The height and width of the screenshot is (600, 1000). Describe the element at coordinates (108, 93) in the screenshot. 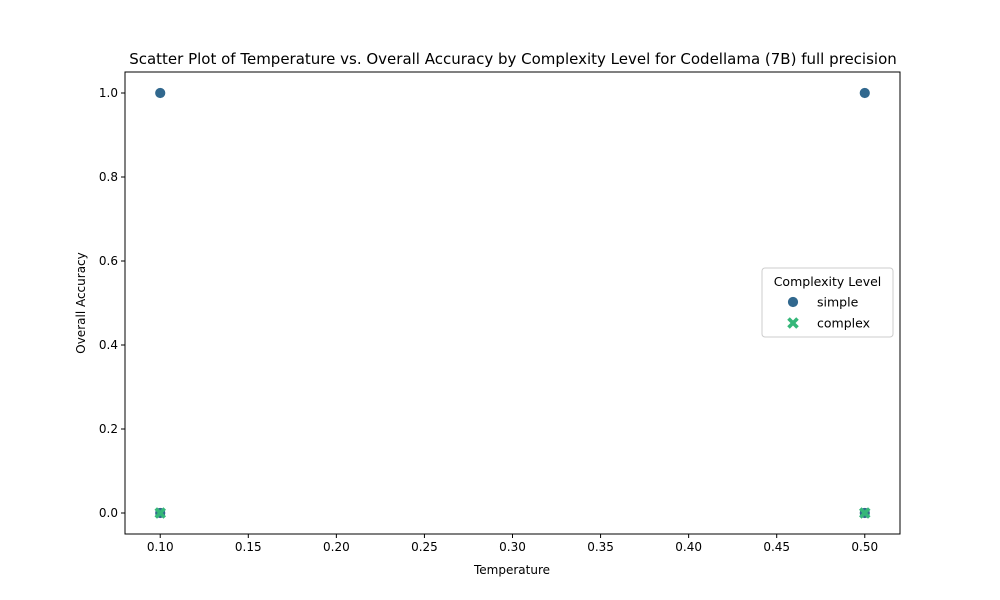

I see `y-tick-label: 1.0` at that location.